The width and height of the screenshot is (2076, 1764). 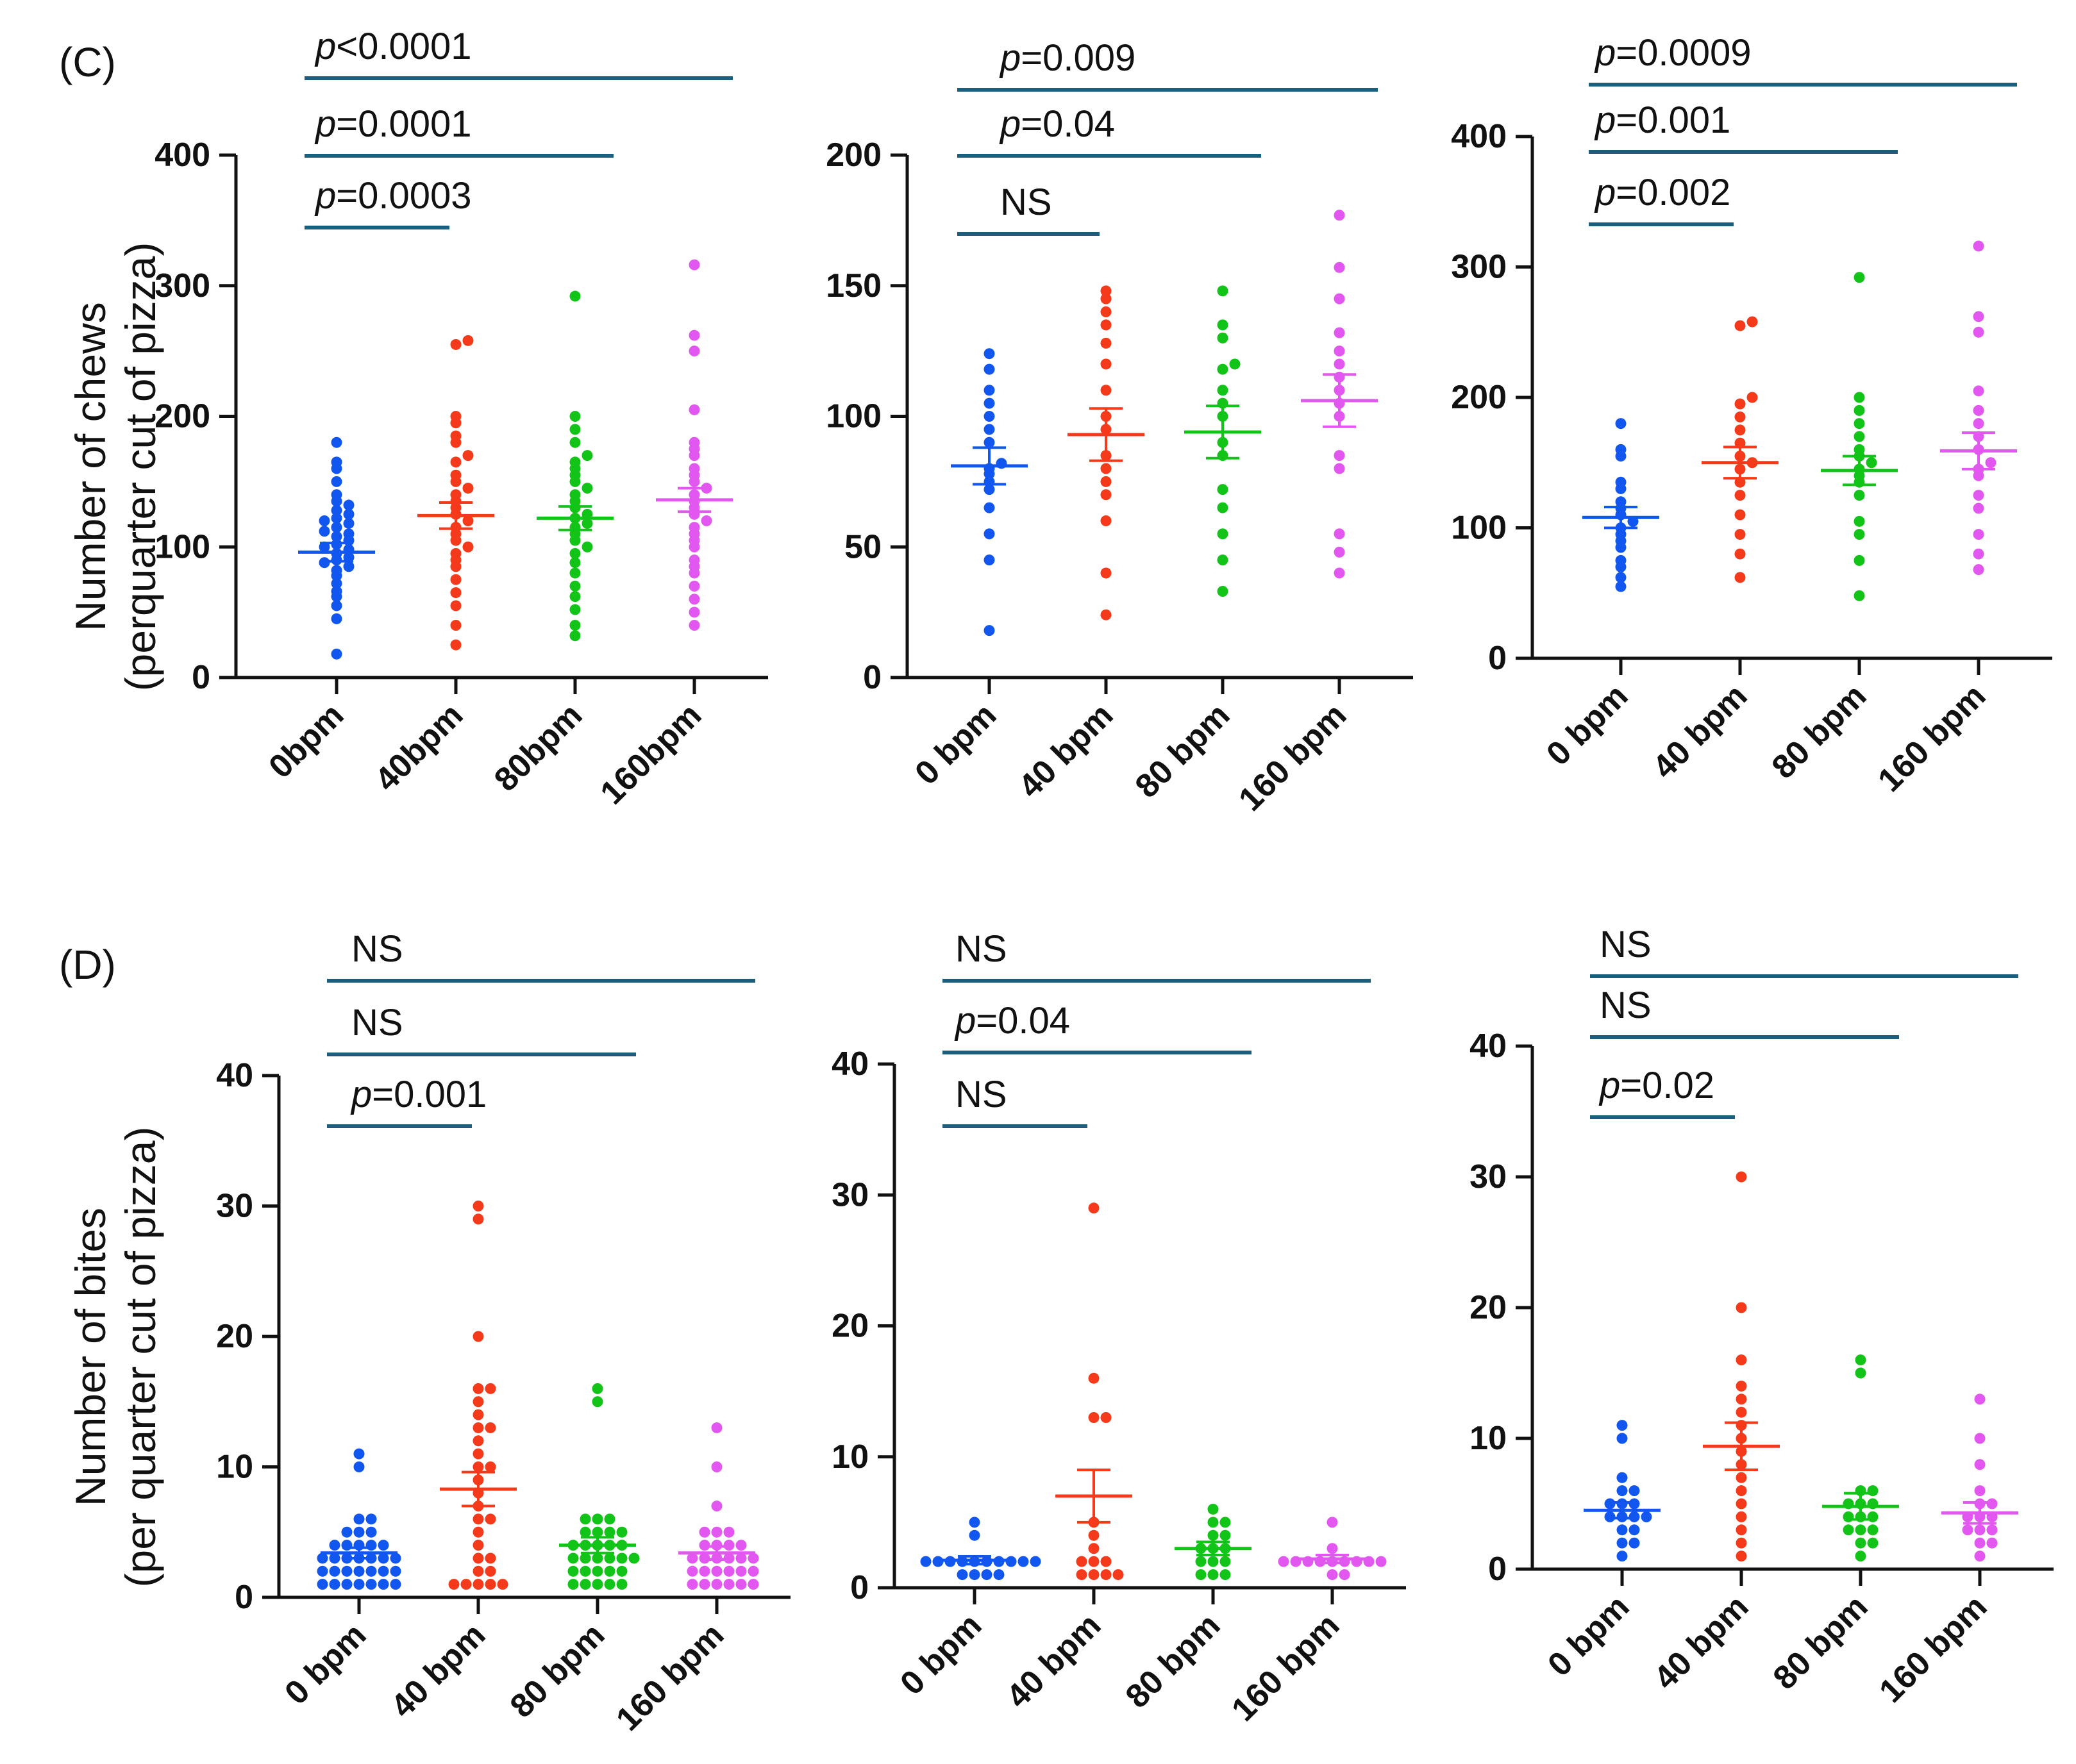 What do you see at coordinates (429, 1095) in the screenshot?
I see `p-value: =0.001` at bounding box center [429, 1095].